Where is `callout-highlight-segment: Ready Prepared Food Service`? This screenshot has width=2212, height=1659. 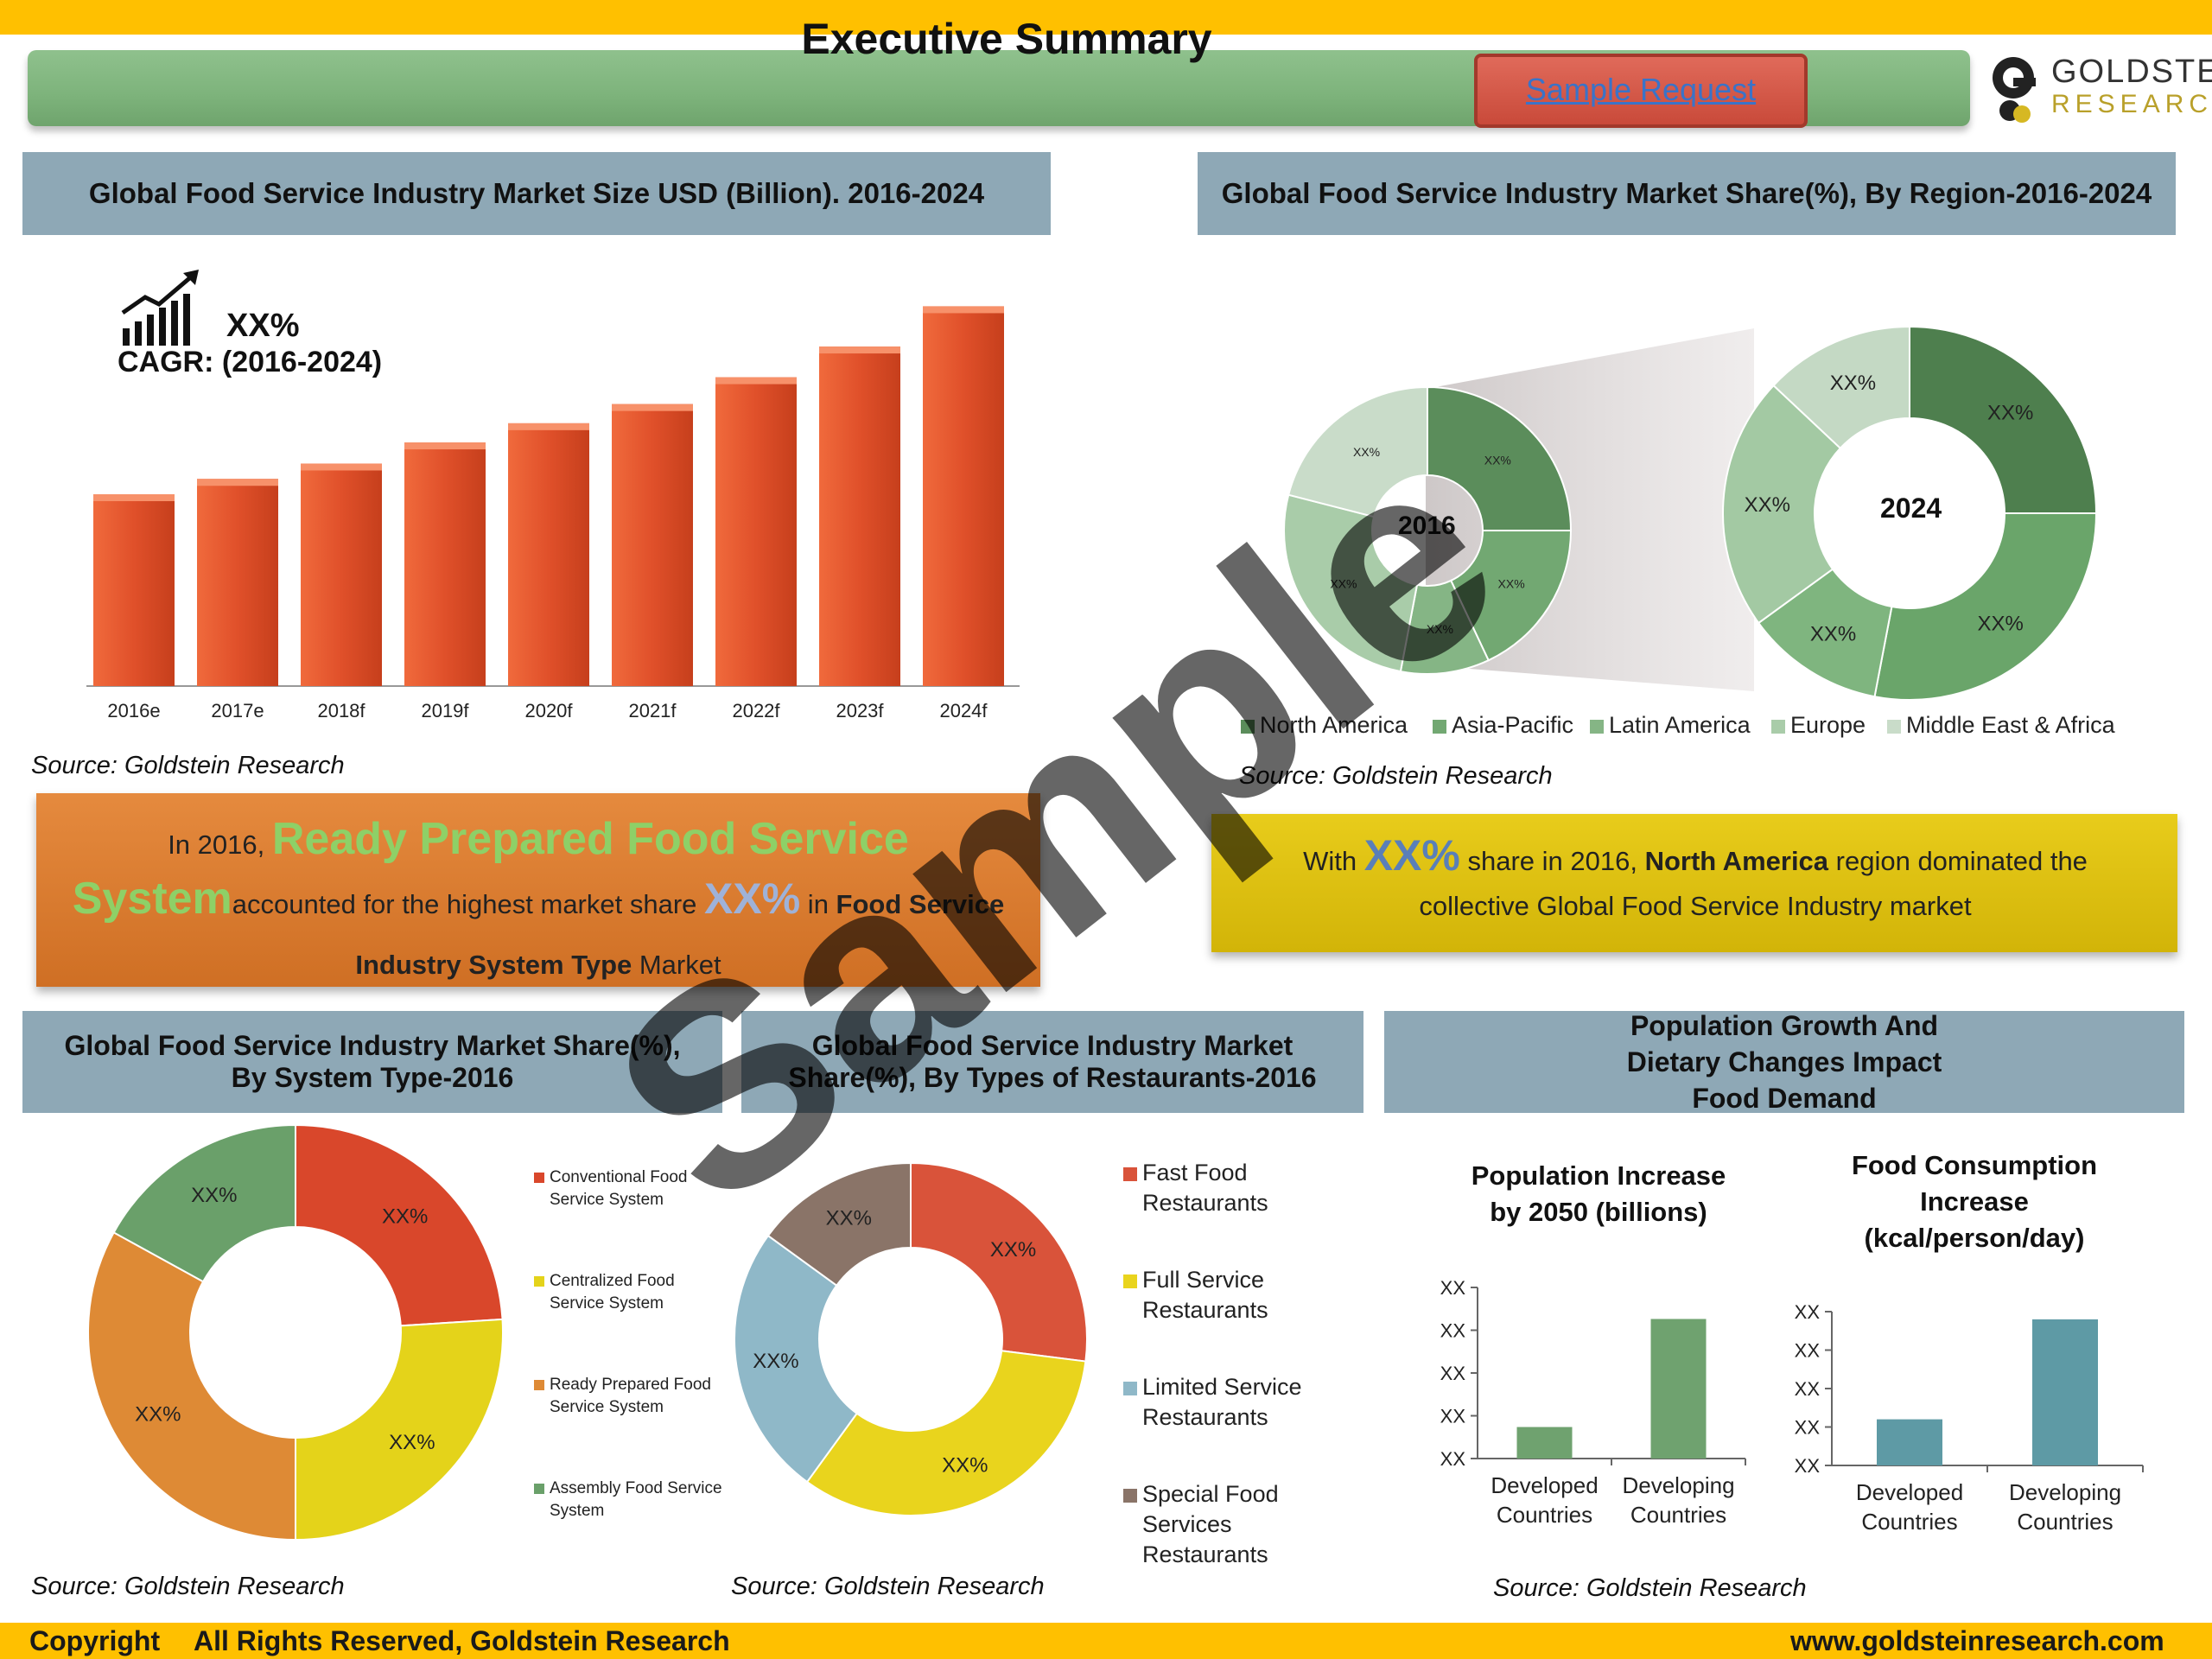 callout-highlight-segment: Ready Prepared Food Service is located at coordinates (590, 839).